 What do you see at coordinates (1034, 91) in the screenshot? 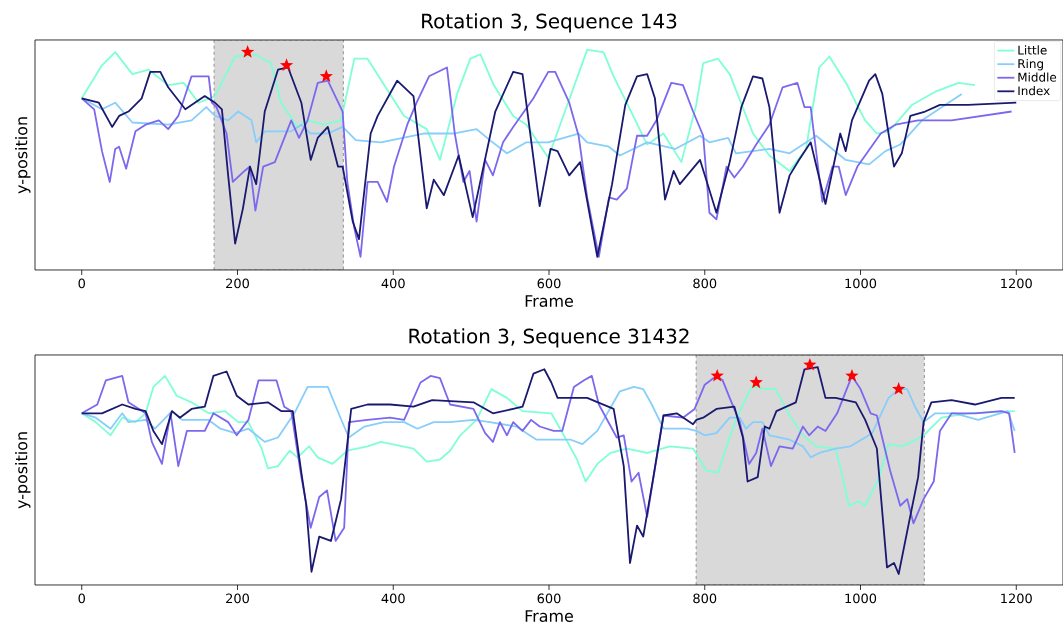
I see `legend-label: Index` at bounding box center [1034, 91].